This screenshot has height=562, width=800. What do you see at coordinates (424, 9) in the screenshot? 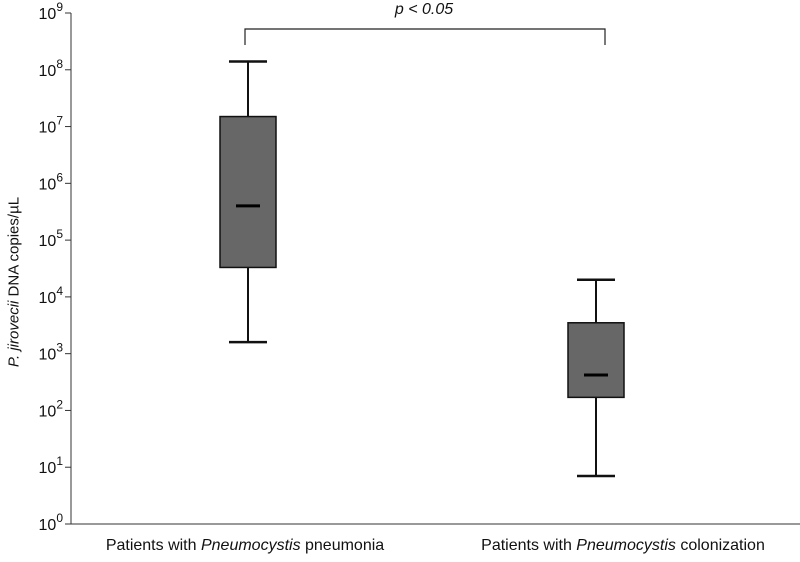
I see `significance-label: p < 0.05` at bounding box center [424, 9].